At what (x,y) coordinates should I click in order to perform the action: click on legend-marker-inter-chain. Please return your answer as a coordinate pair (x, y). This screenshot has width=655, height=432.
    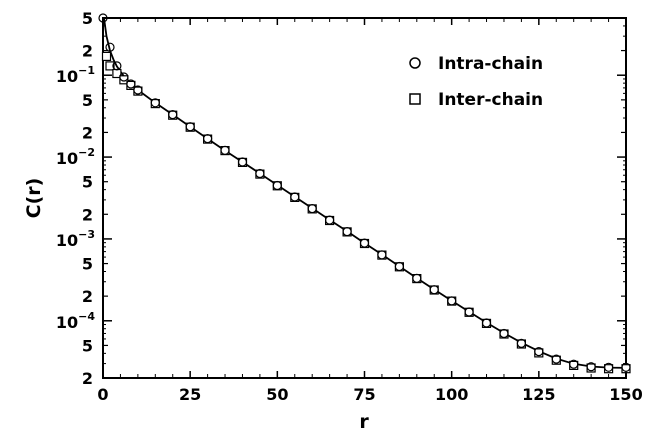
    Looking at the image, I should click on (415, 99).